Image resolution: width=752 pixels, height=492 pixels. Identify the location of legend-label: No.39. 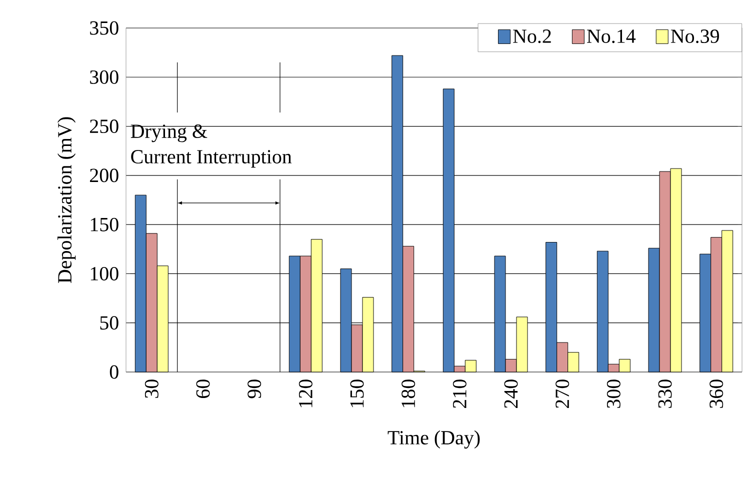
(694, 37).